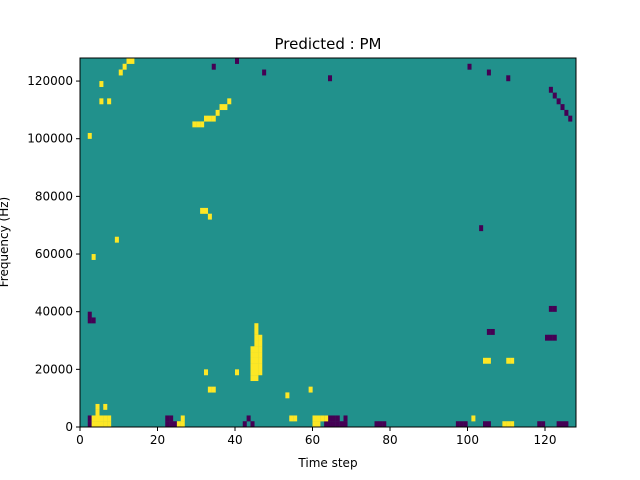  I want to click on x-tick-label: 80, so click(389, 440).